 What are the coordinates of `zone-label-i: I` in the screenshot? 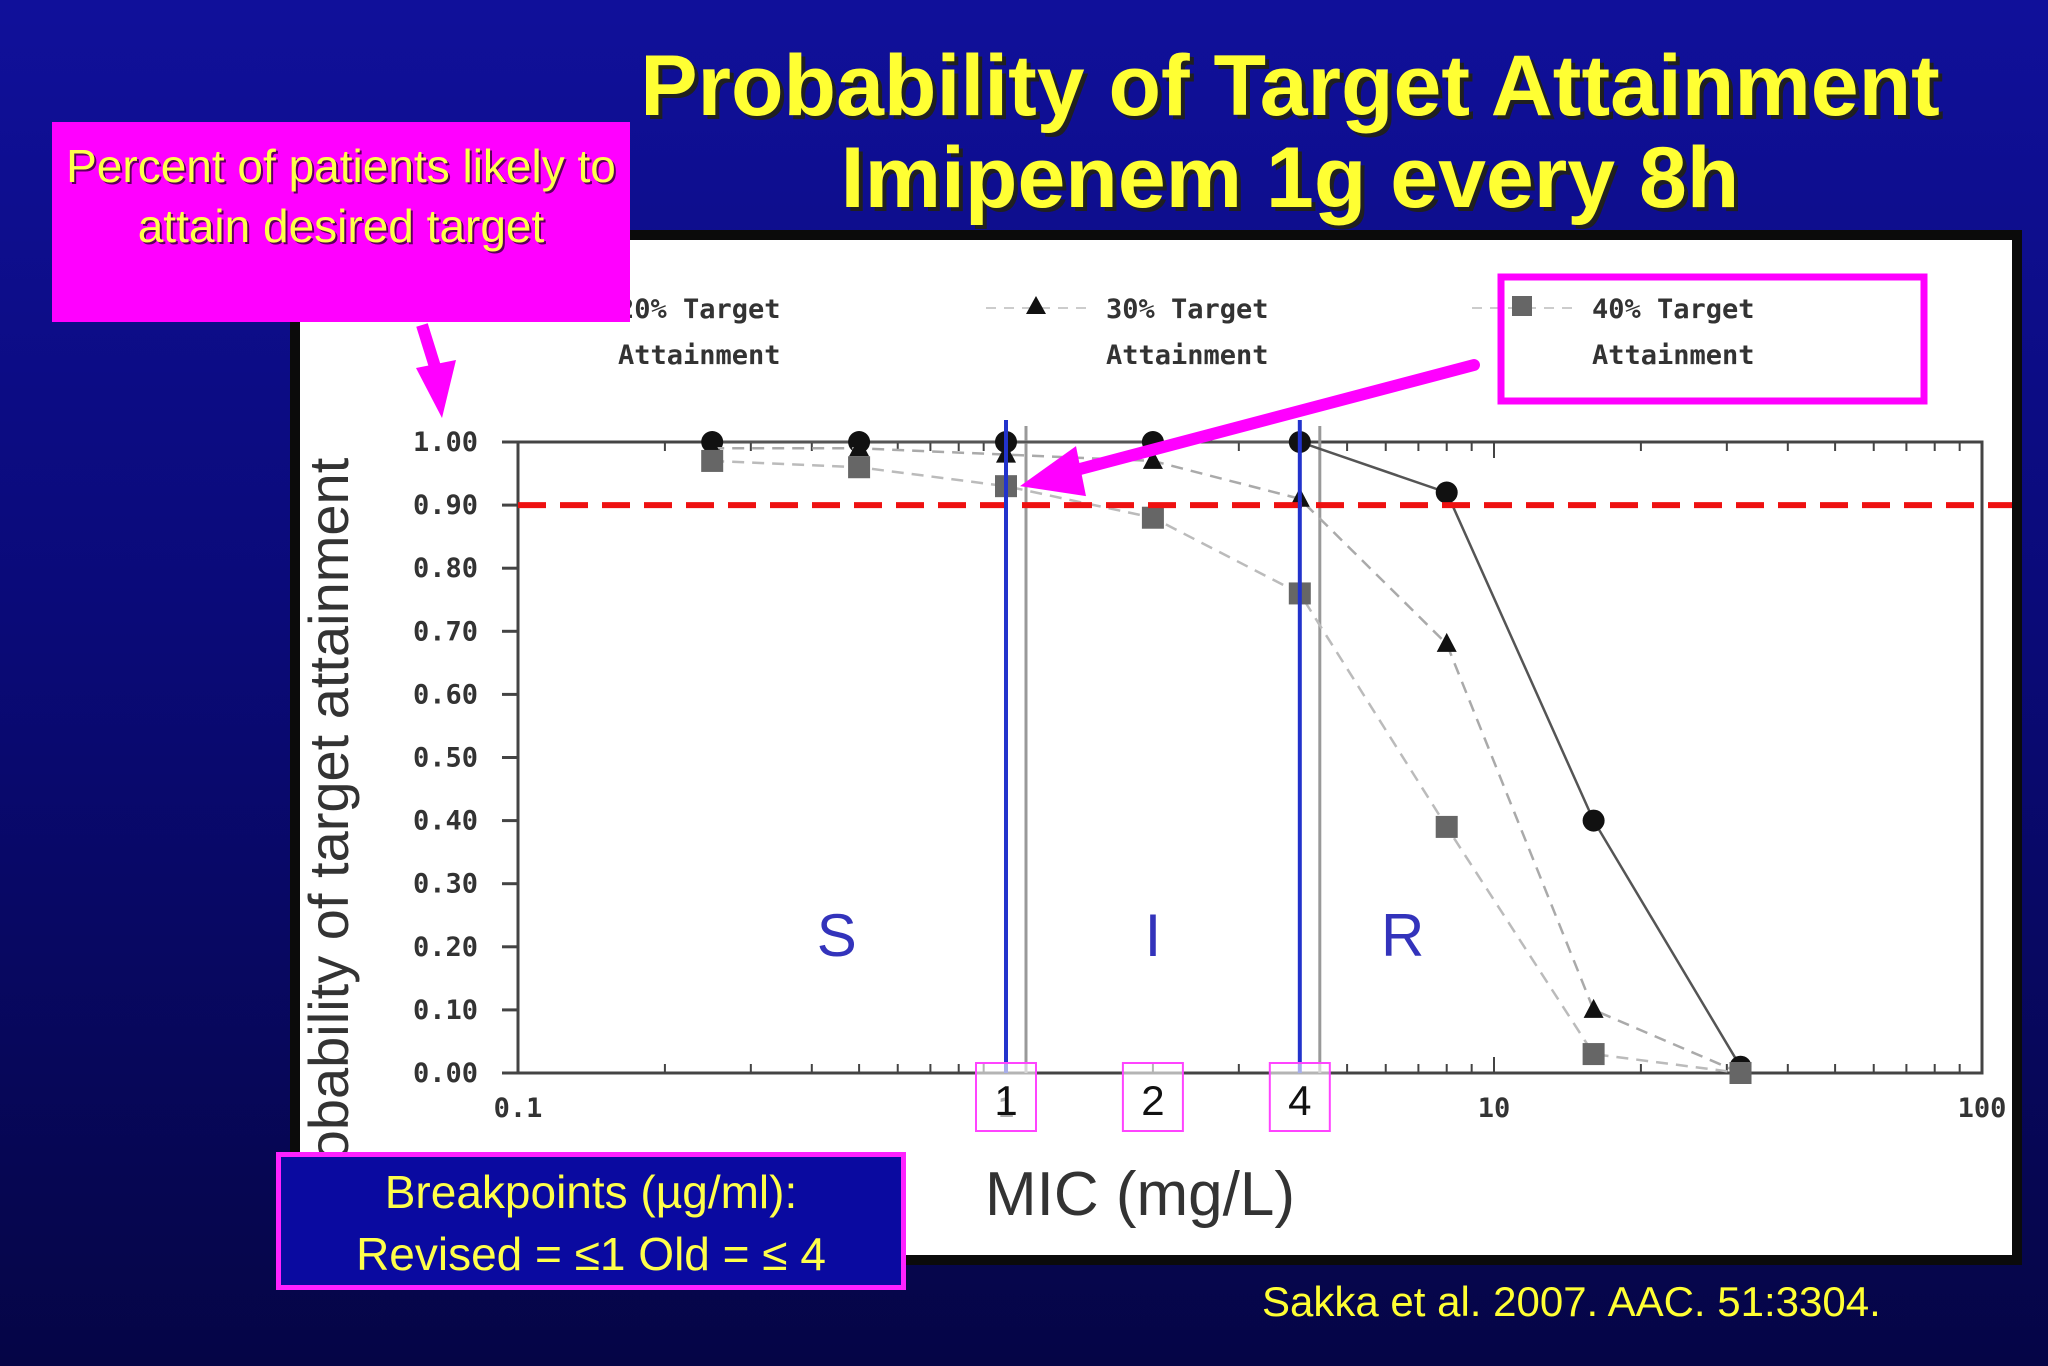 It's located at (1153, 935).